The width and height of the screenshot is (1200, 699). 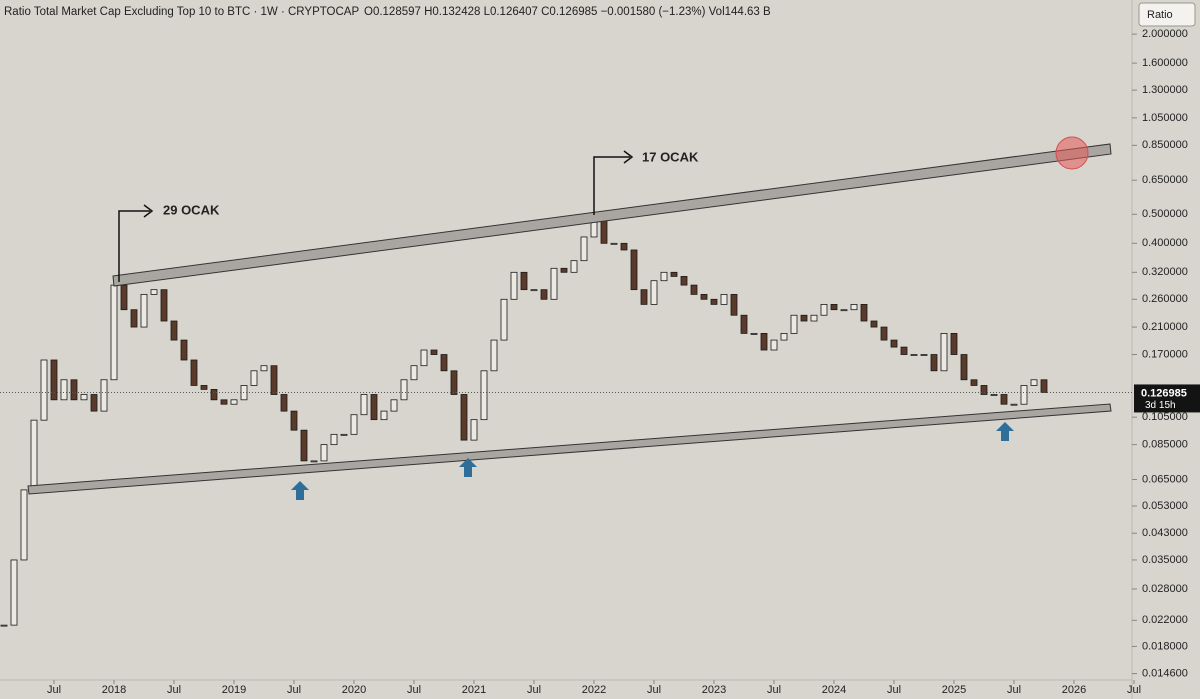 What do you see at coordinates (1165, 620) in the screenshot?
I see `y-tick-label: 0.022000` at bounding box center [1165, 620].